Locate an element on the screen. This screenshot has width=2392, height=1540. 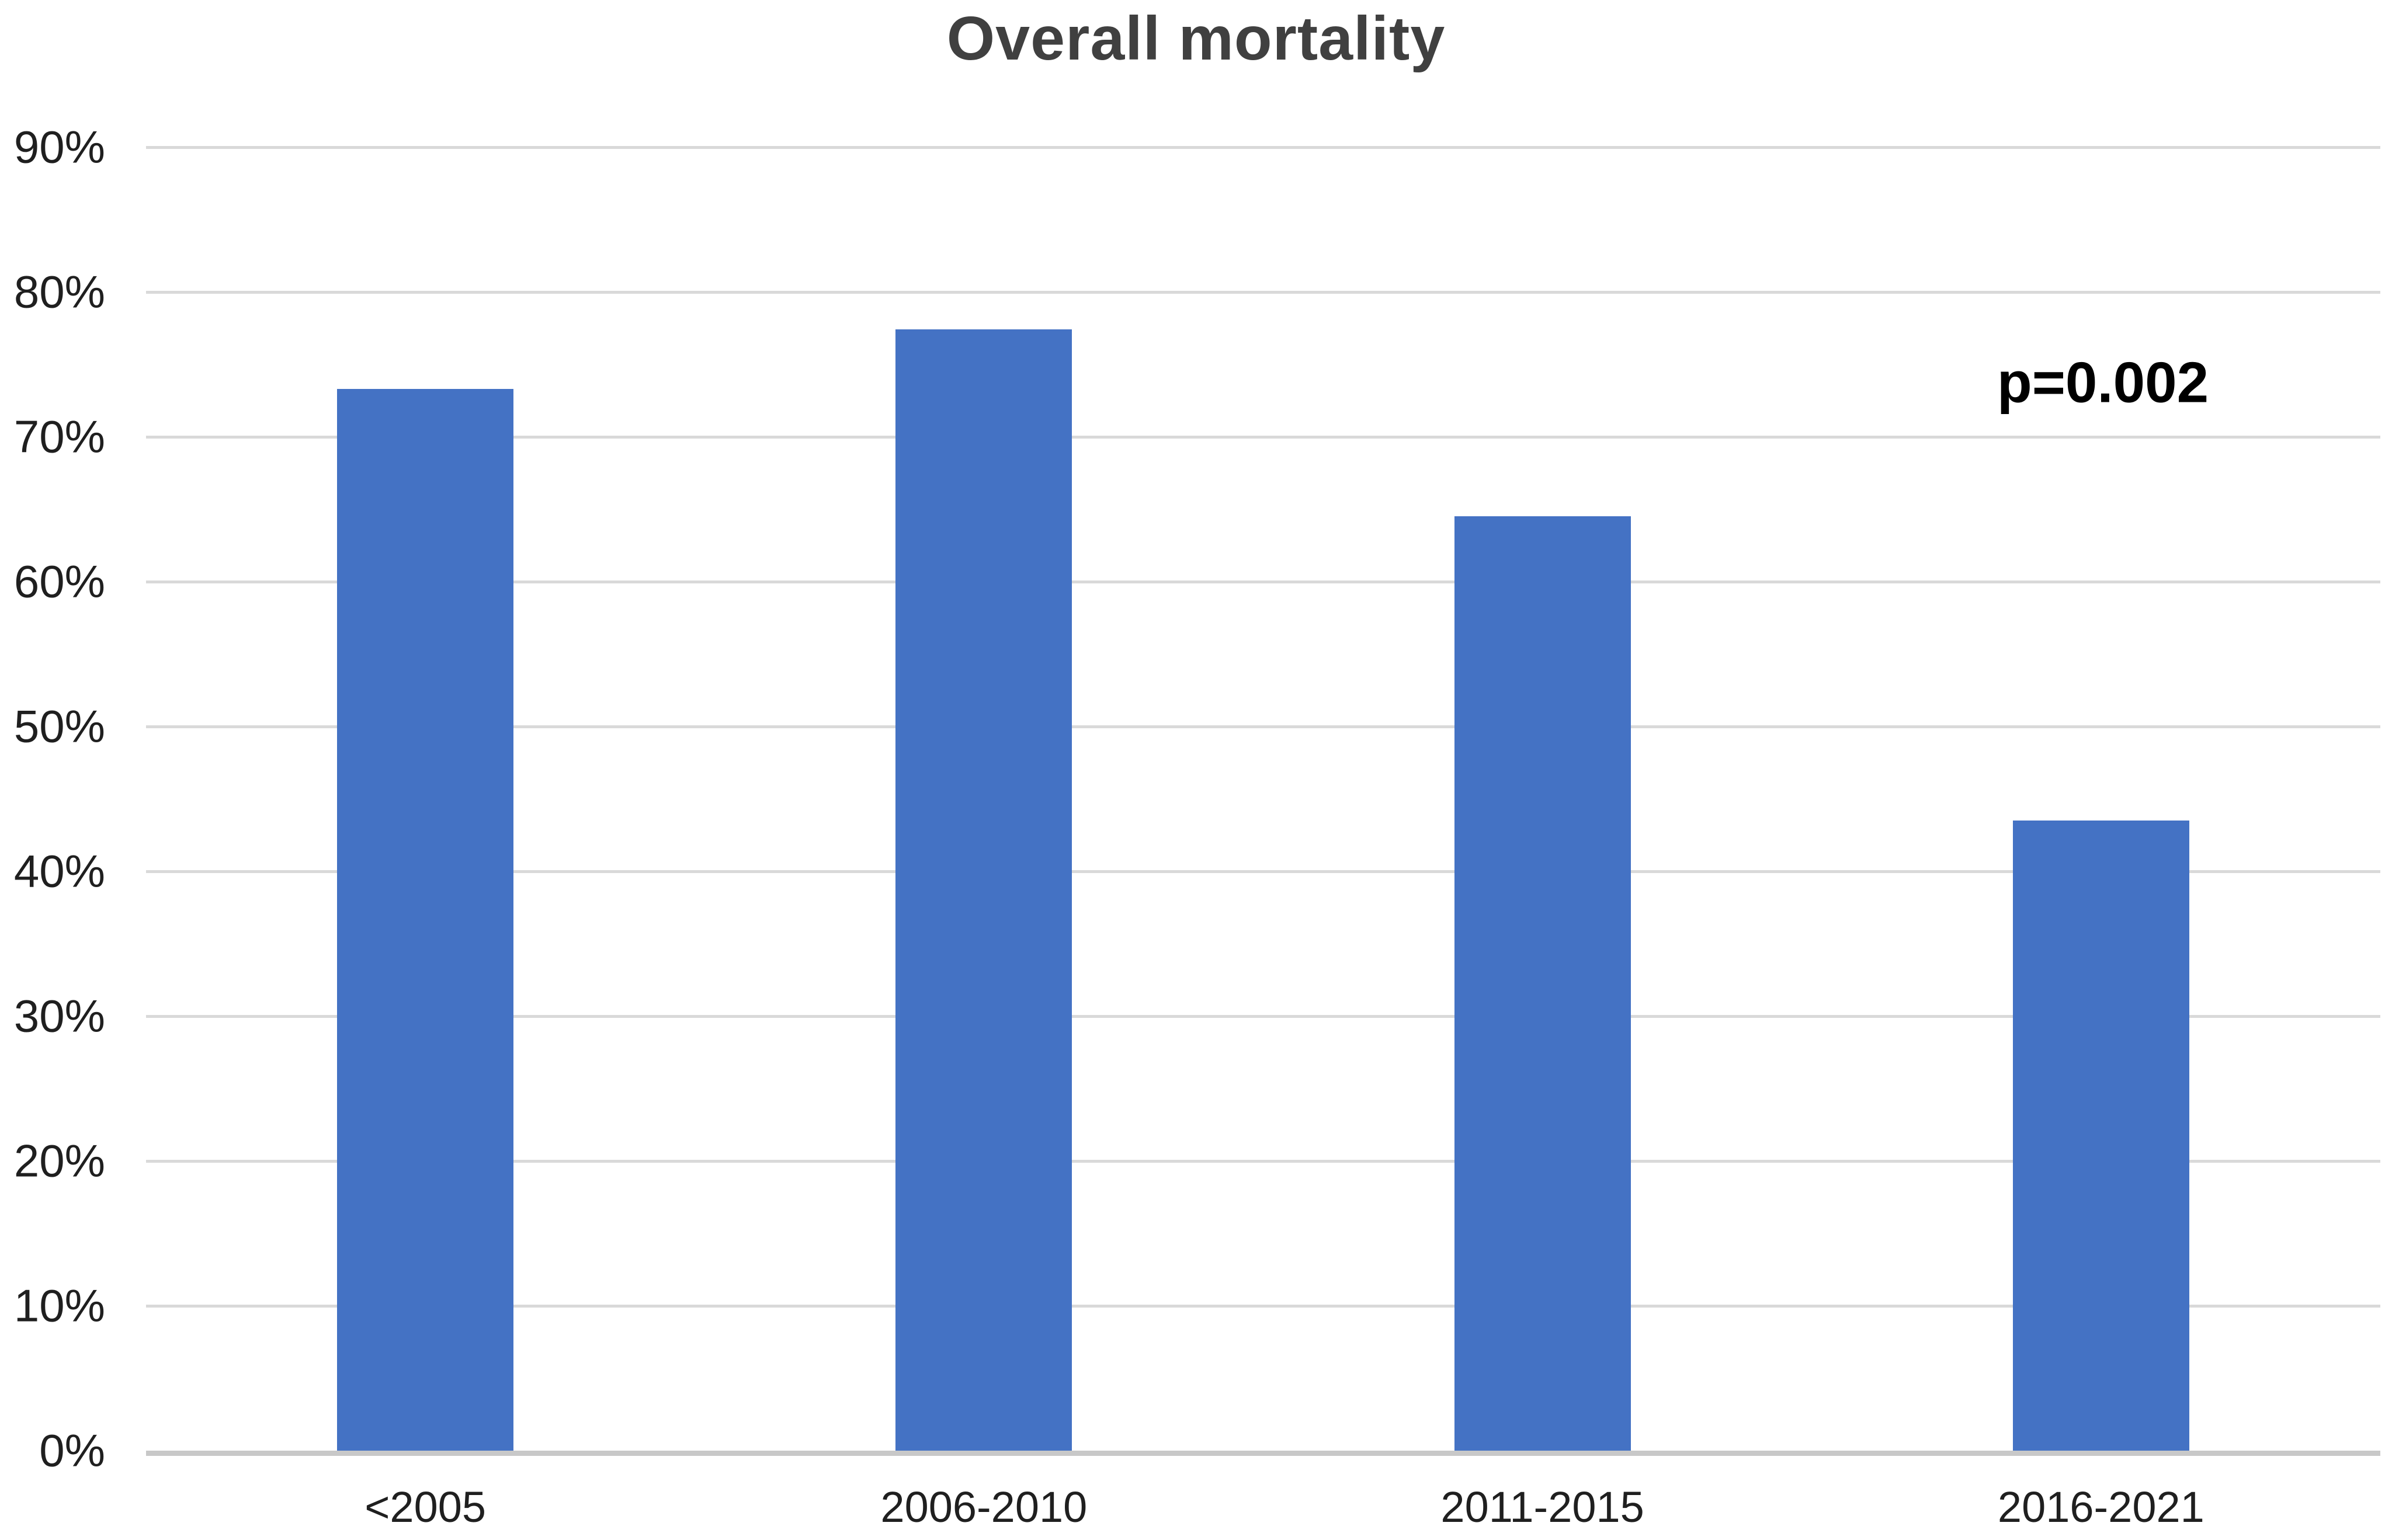
x-axis-tick-label: <2005 is located at coordinates (425, 1507).